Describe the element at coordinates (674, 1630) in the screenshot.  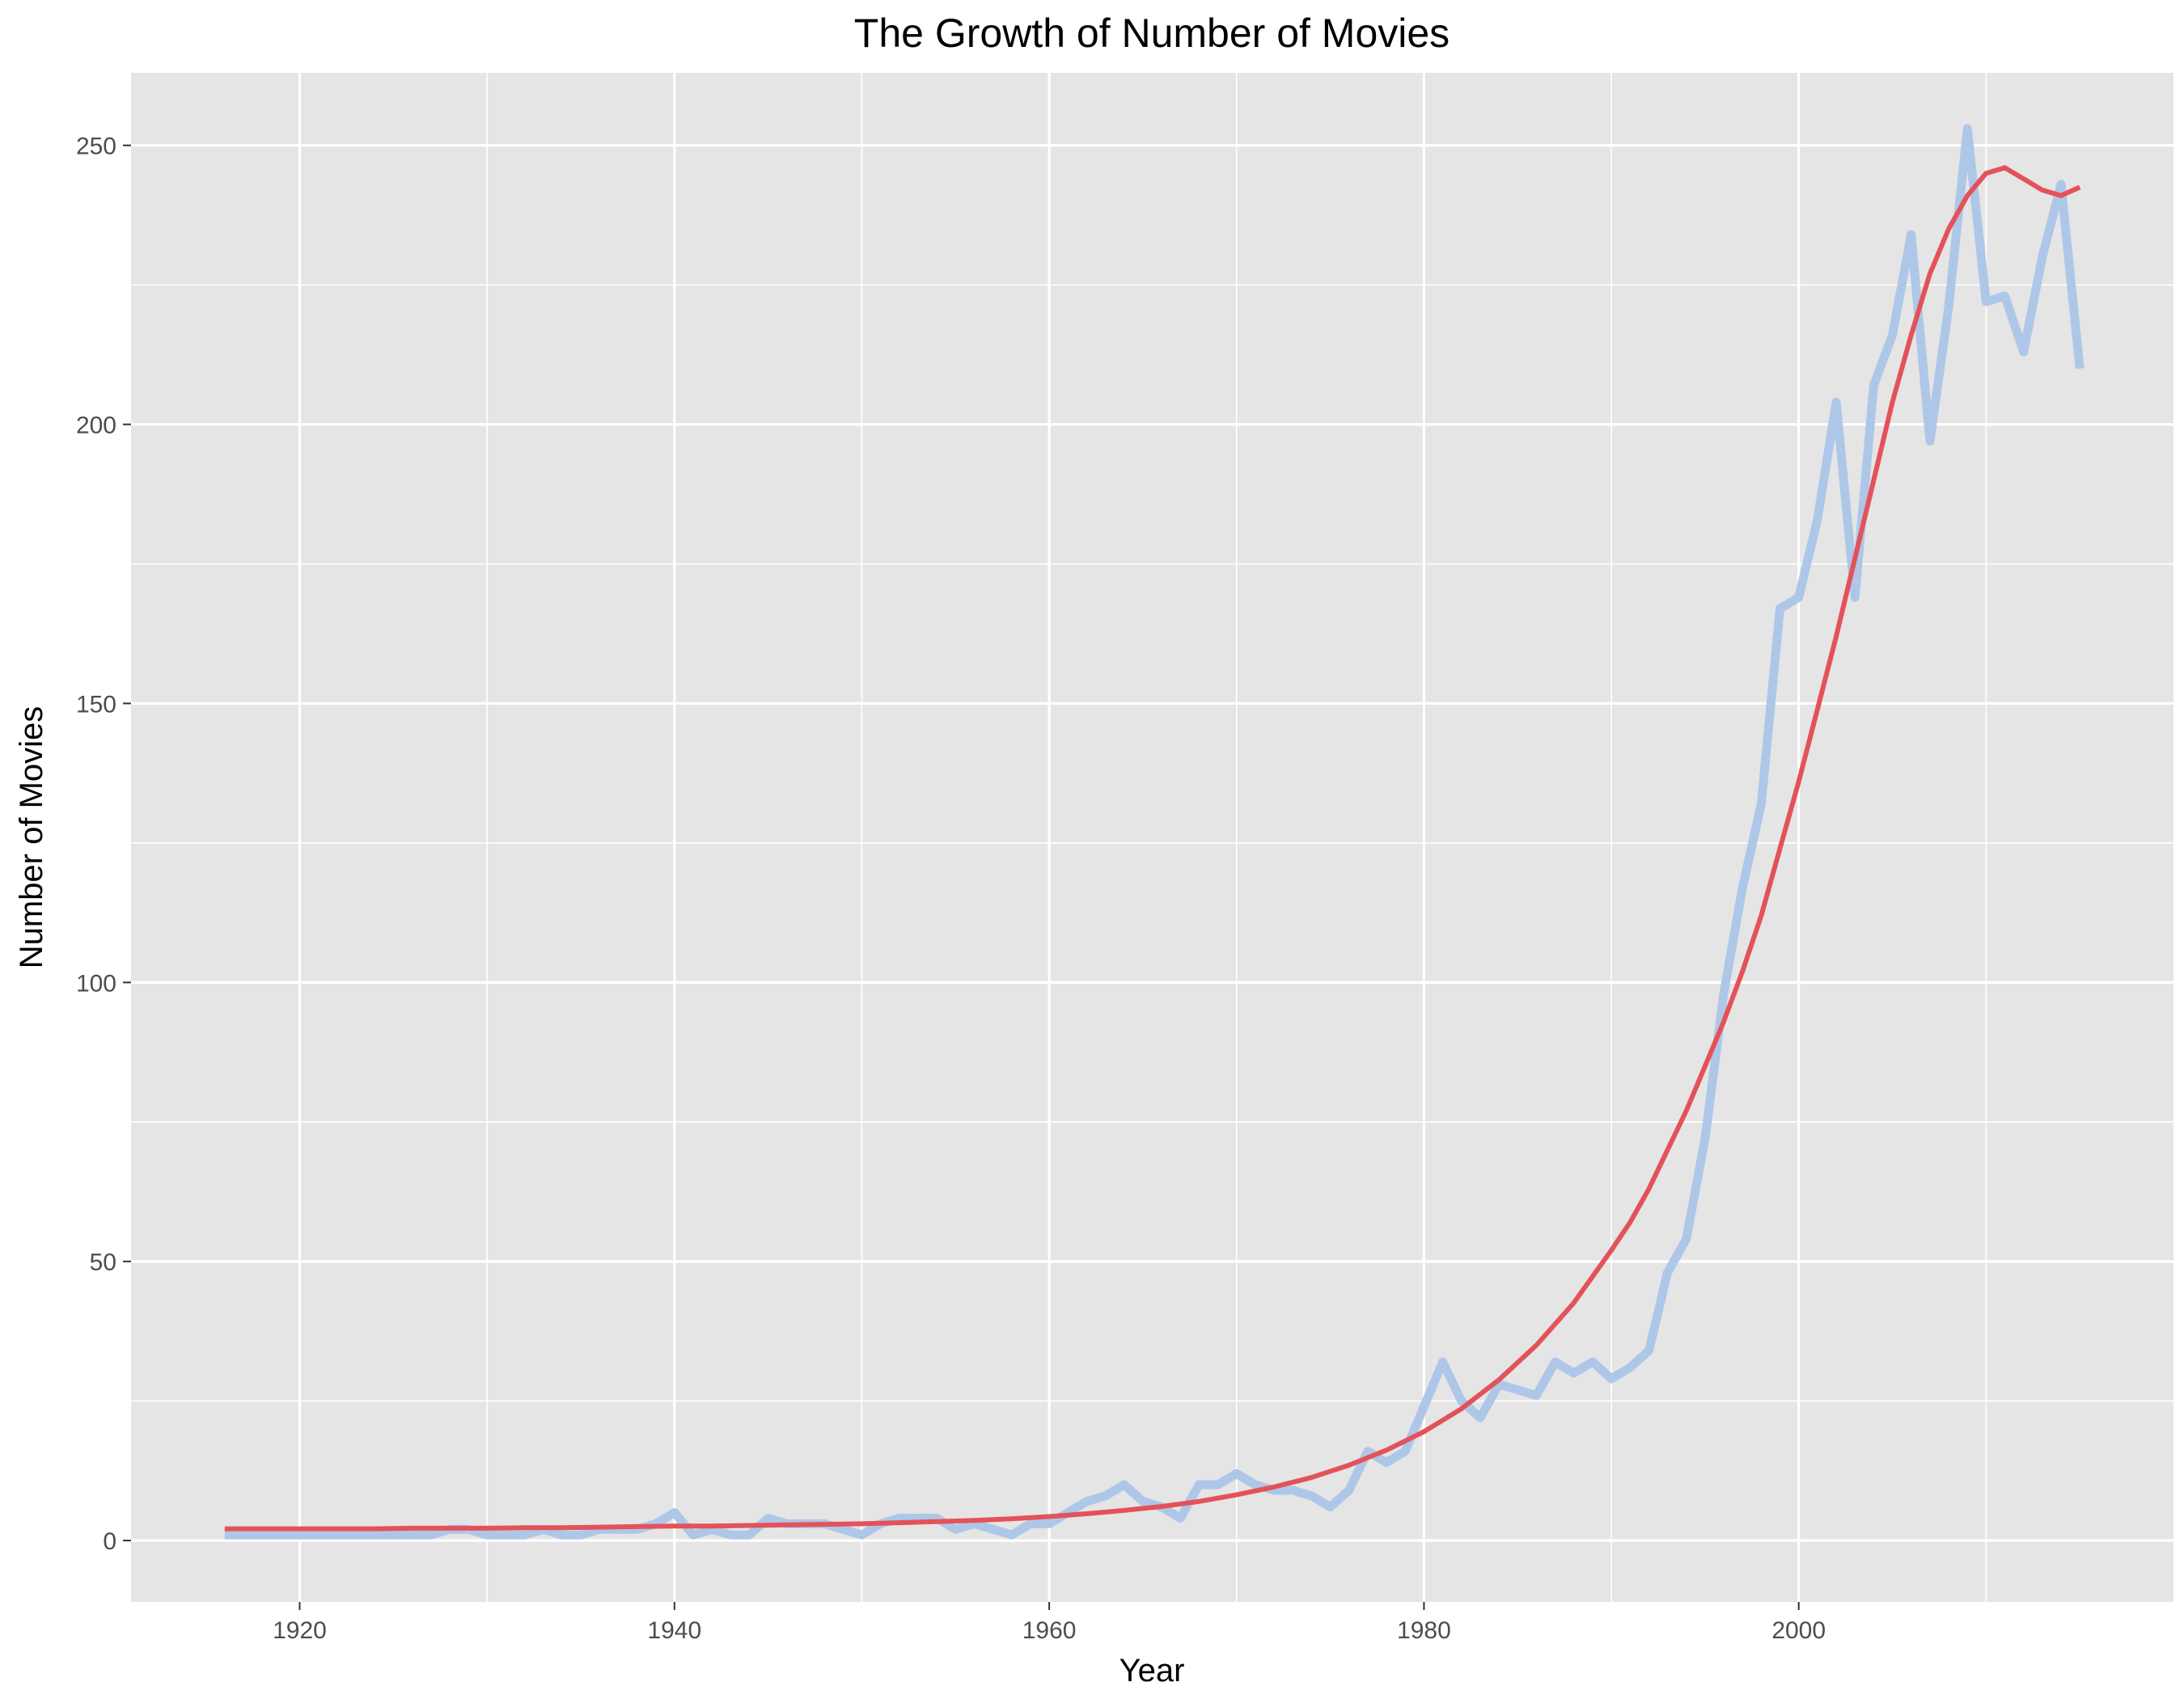
I see `x-tick-label: 1940` at that location.